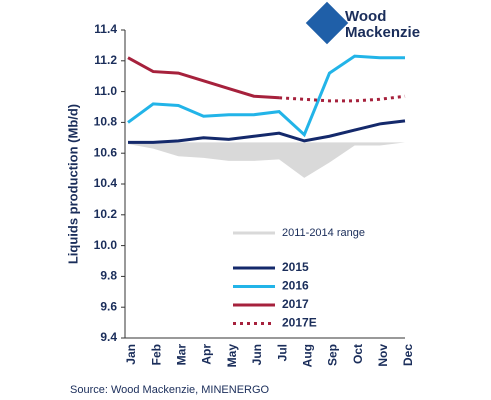  I want to click on y-tick-label: 9.8, so click(108, 276).